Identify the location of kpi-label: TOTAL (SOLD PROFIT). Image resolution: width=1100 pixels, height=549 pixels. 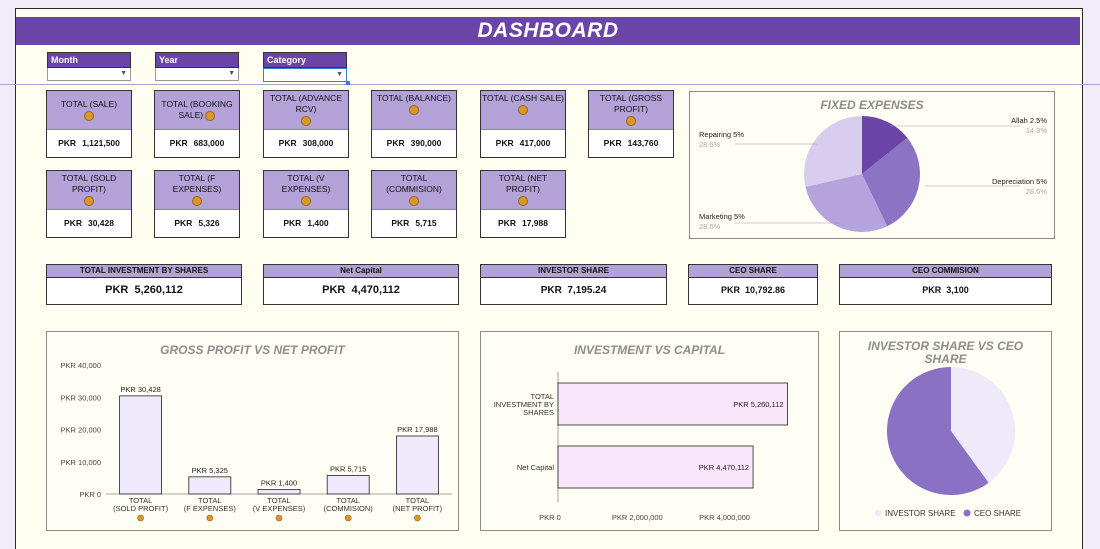
(89, 183).